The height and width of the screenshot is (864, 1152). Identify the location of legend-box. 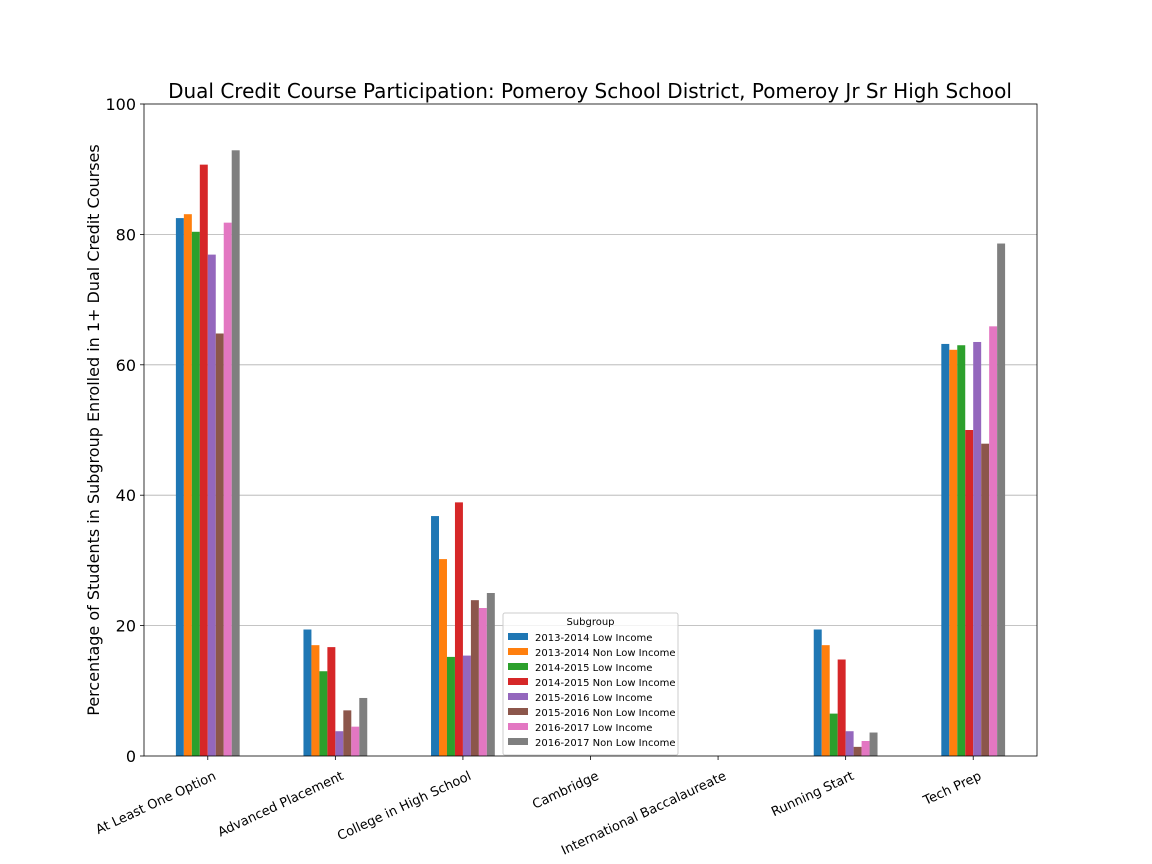
(590, 684).